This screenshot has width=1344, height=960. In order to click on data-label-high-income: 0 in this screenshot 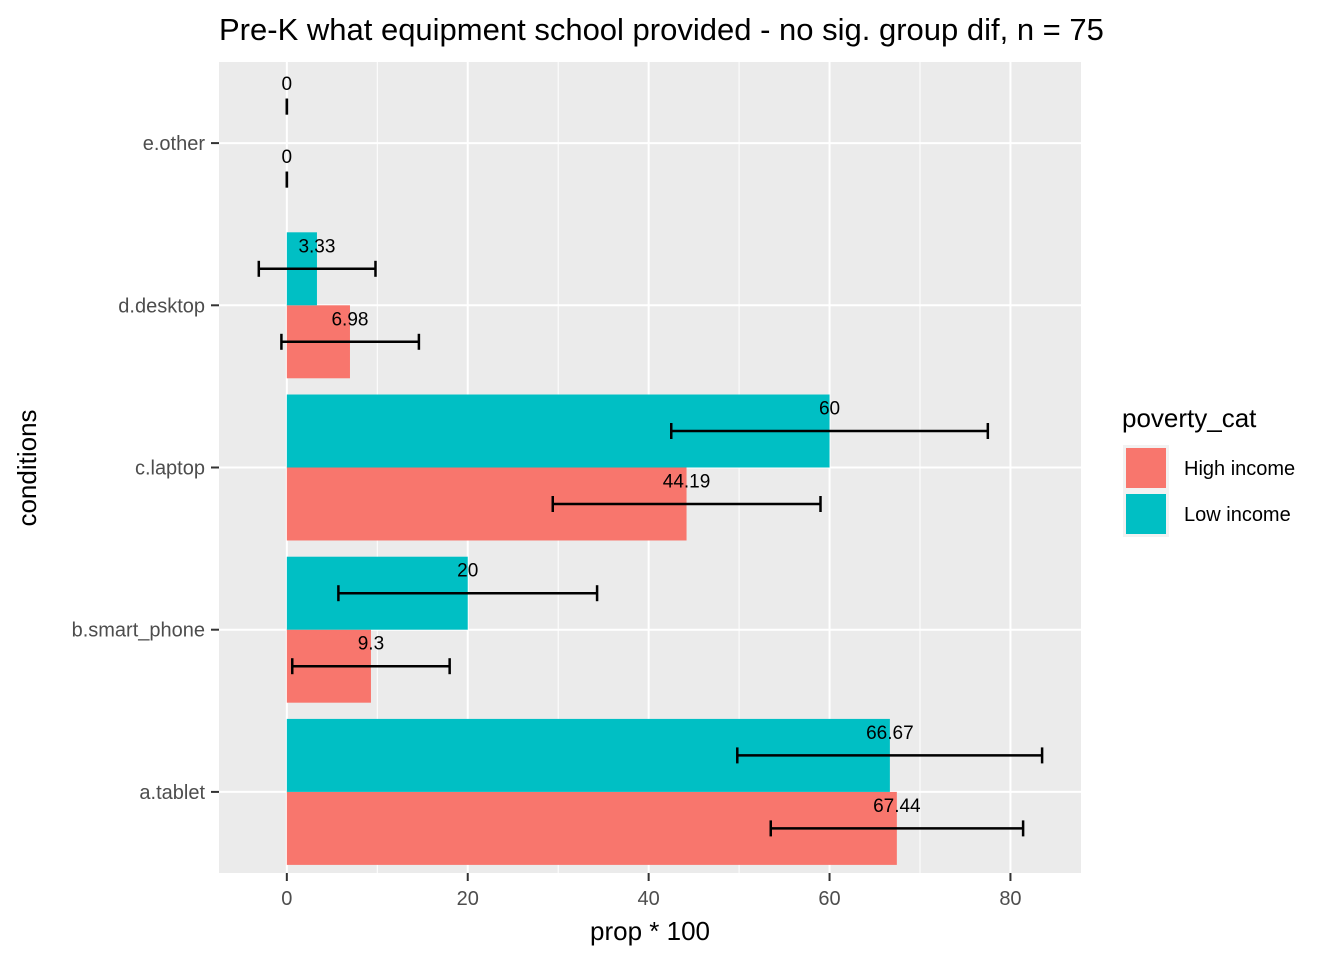, I will do `click(287, 157)`.